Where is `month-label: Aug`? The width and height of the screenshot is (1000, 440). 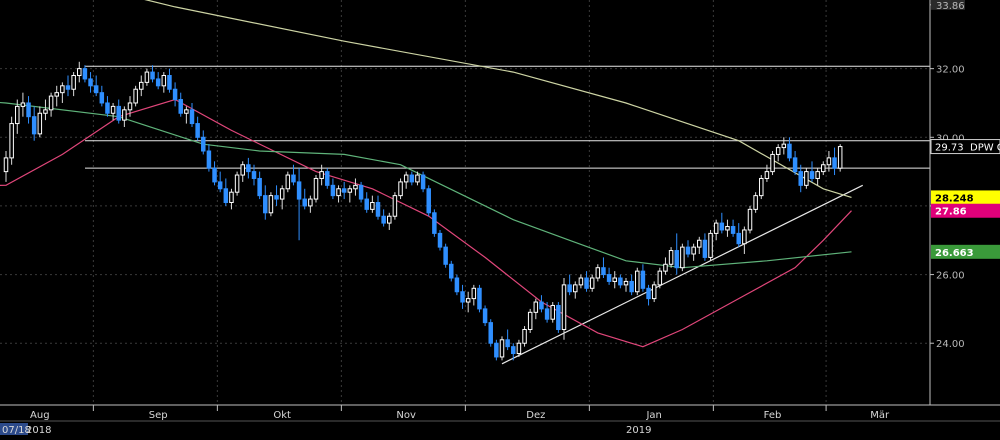 month-label: Aug is located at coordinates (40, 415).